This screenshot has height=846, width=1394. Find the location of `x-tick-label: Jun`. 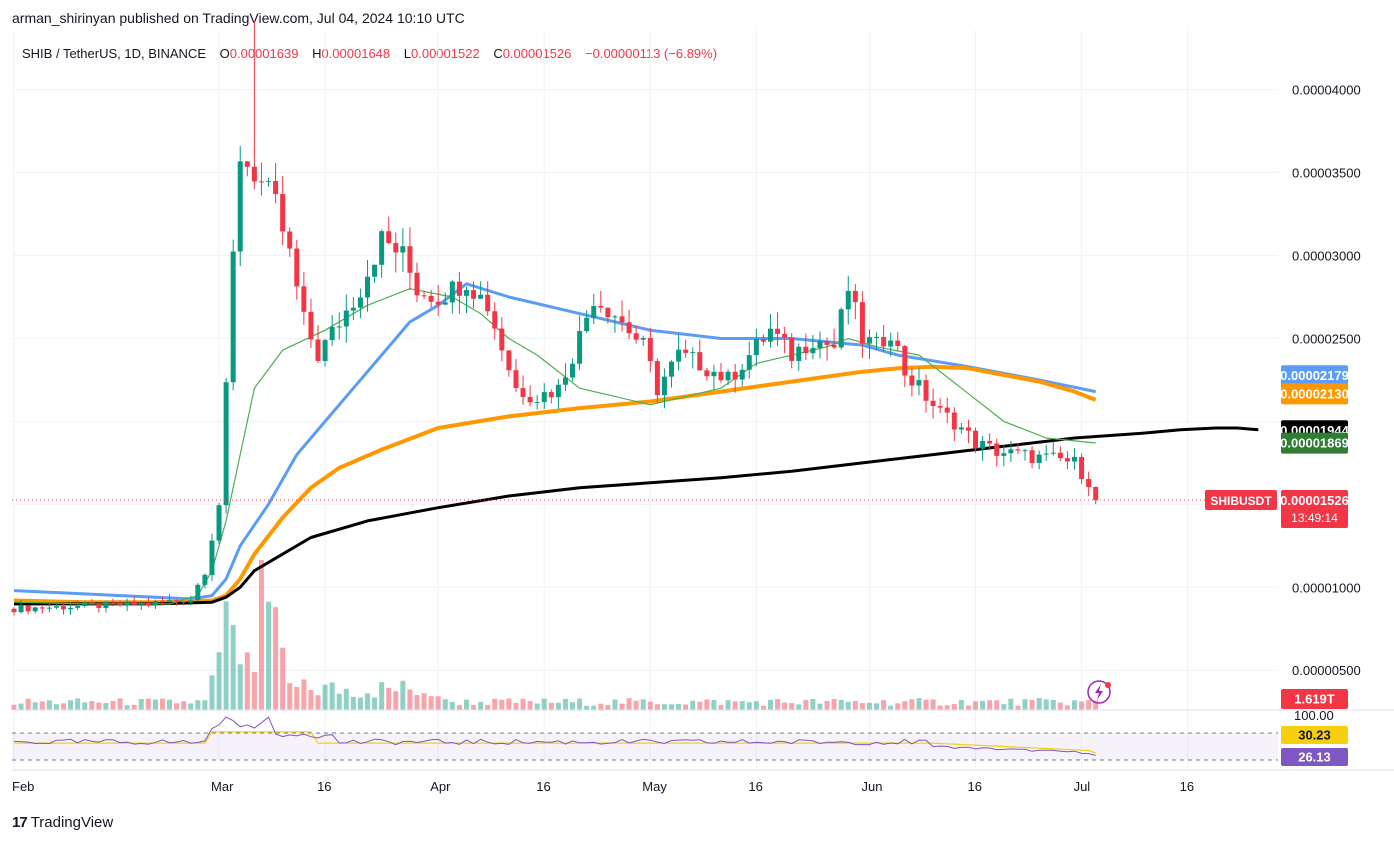

x-tick-label: Jun is located at coordinates (871, 786).